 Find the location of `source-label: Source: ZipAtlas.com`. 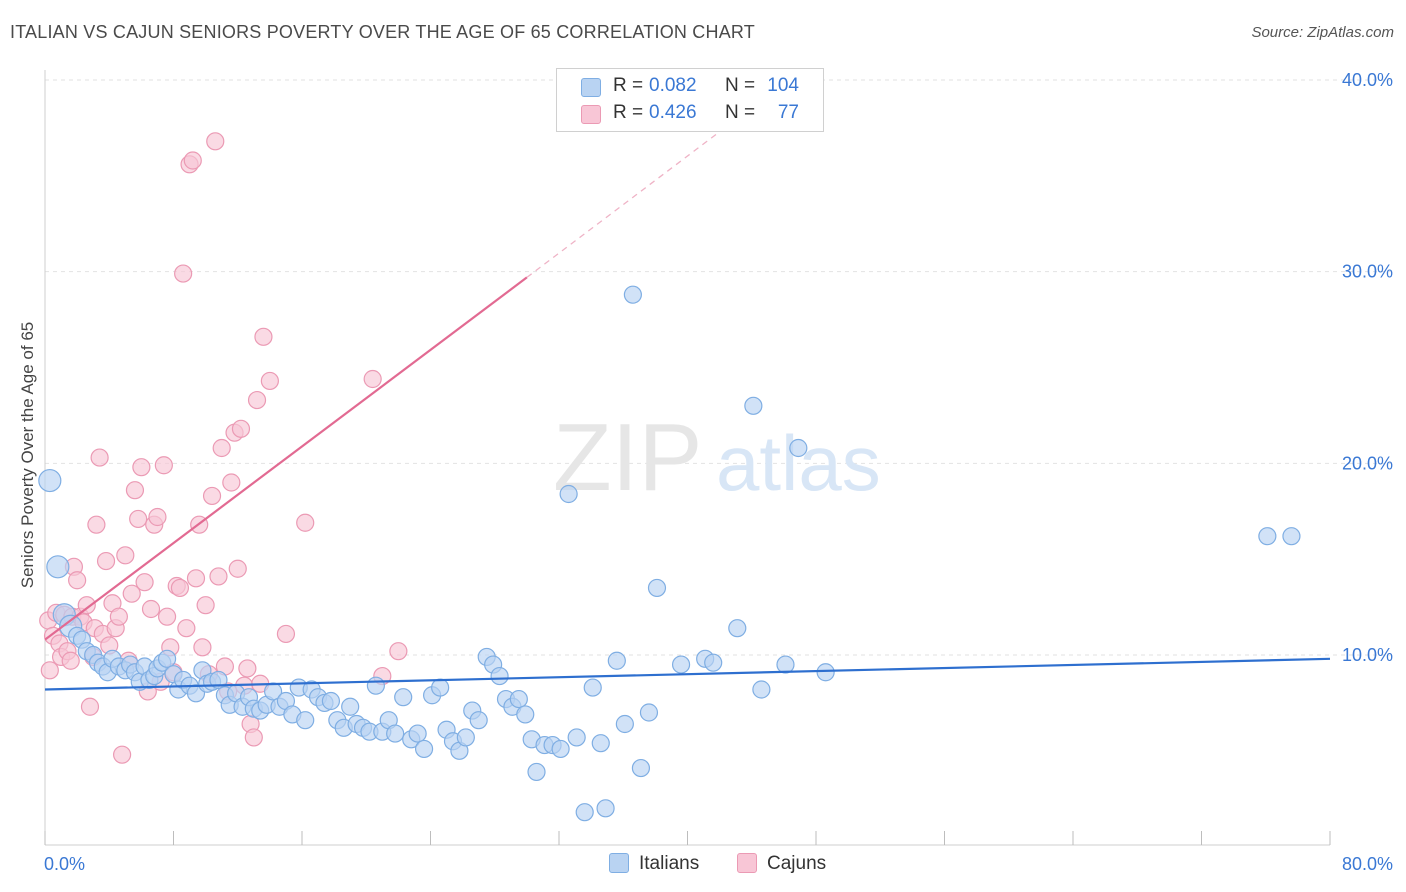

source-label: Source: ZipAtlas.com is located at coordinates (1322, 32).